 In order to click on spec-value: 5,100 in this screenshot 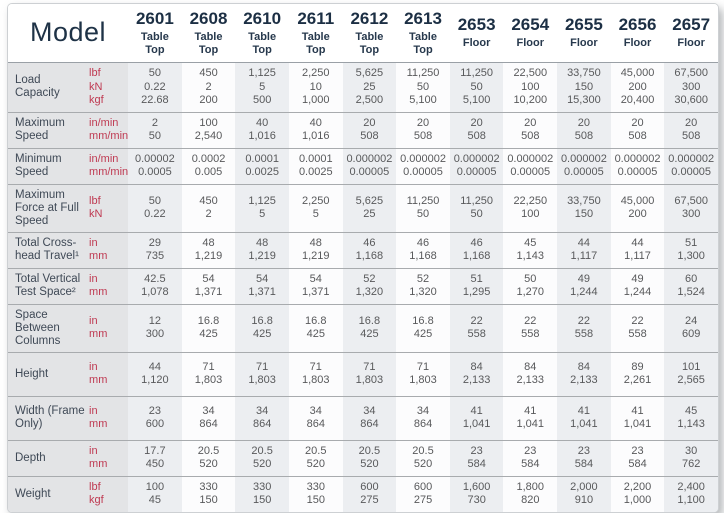, I will do `click(476, 100)`.